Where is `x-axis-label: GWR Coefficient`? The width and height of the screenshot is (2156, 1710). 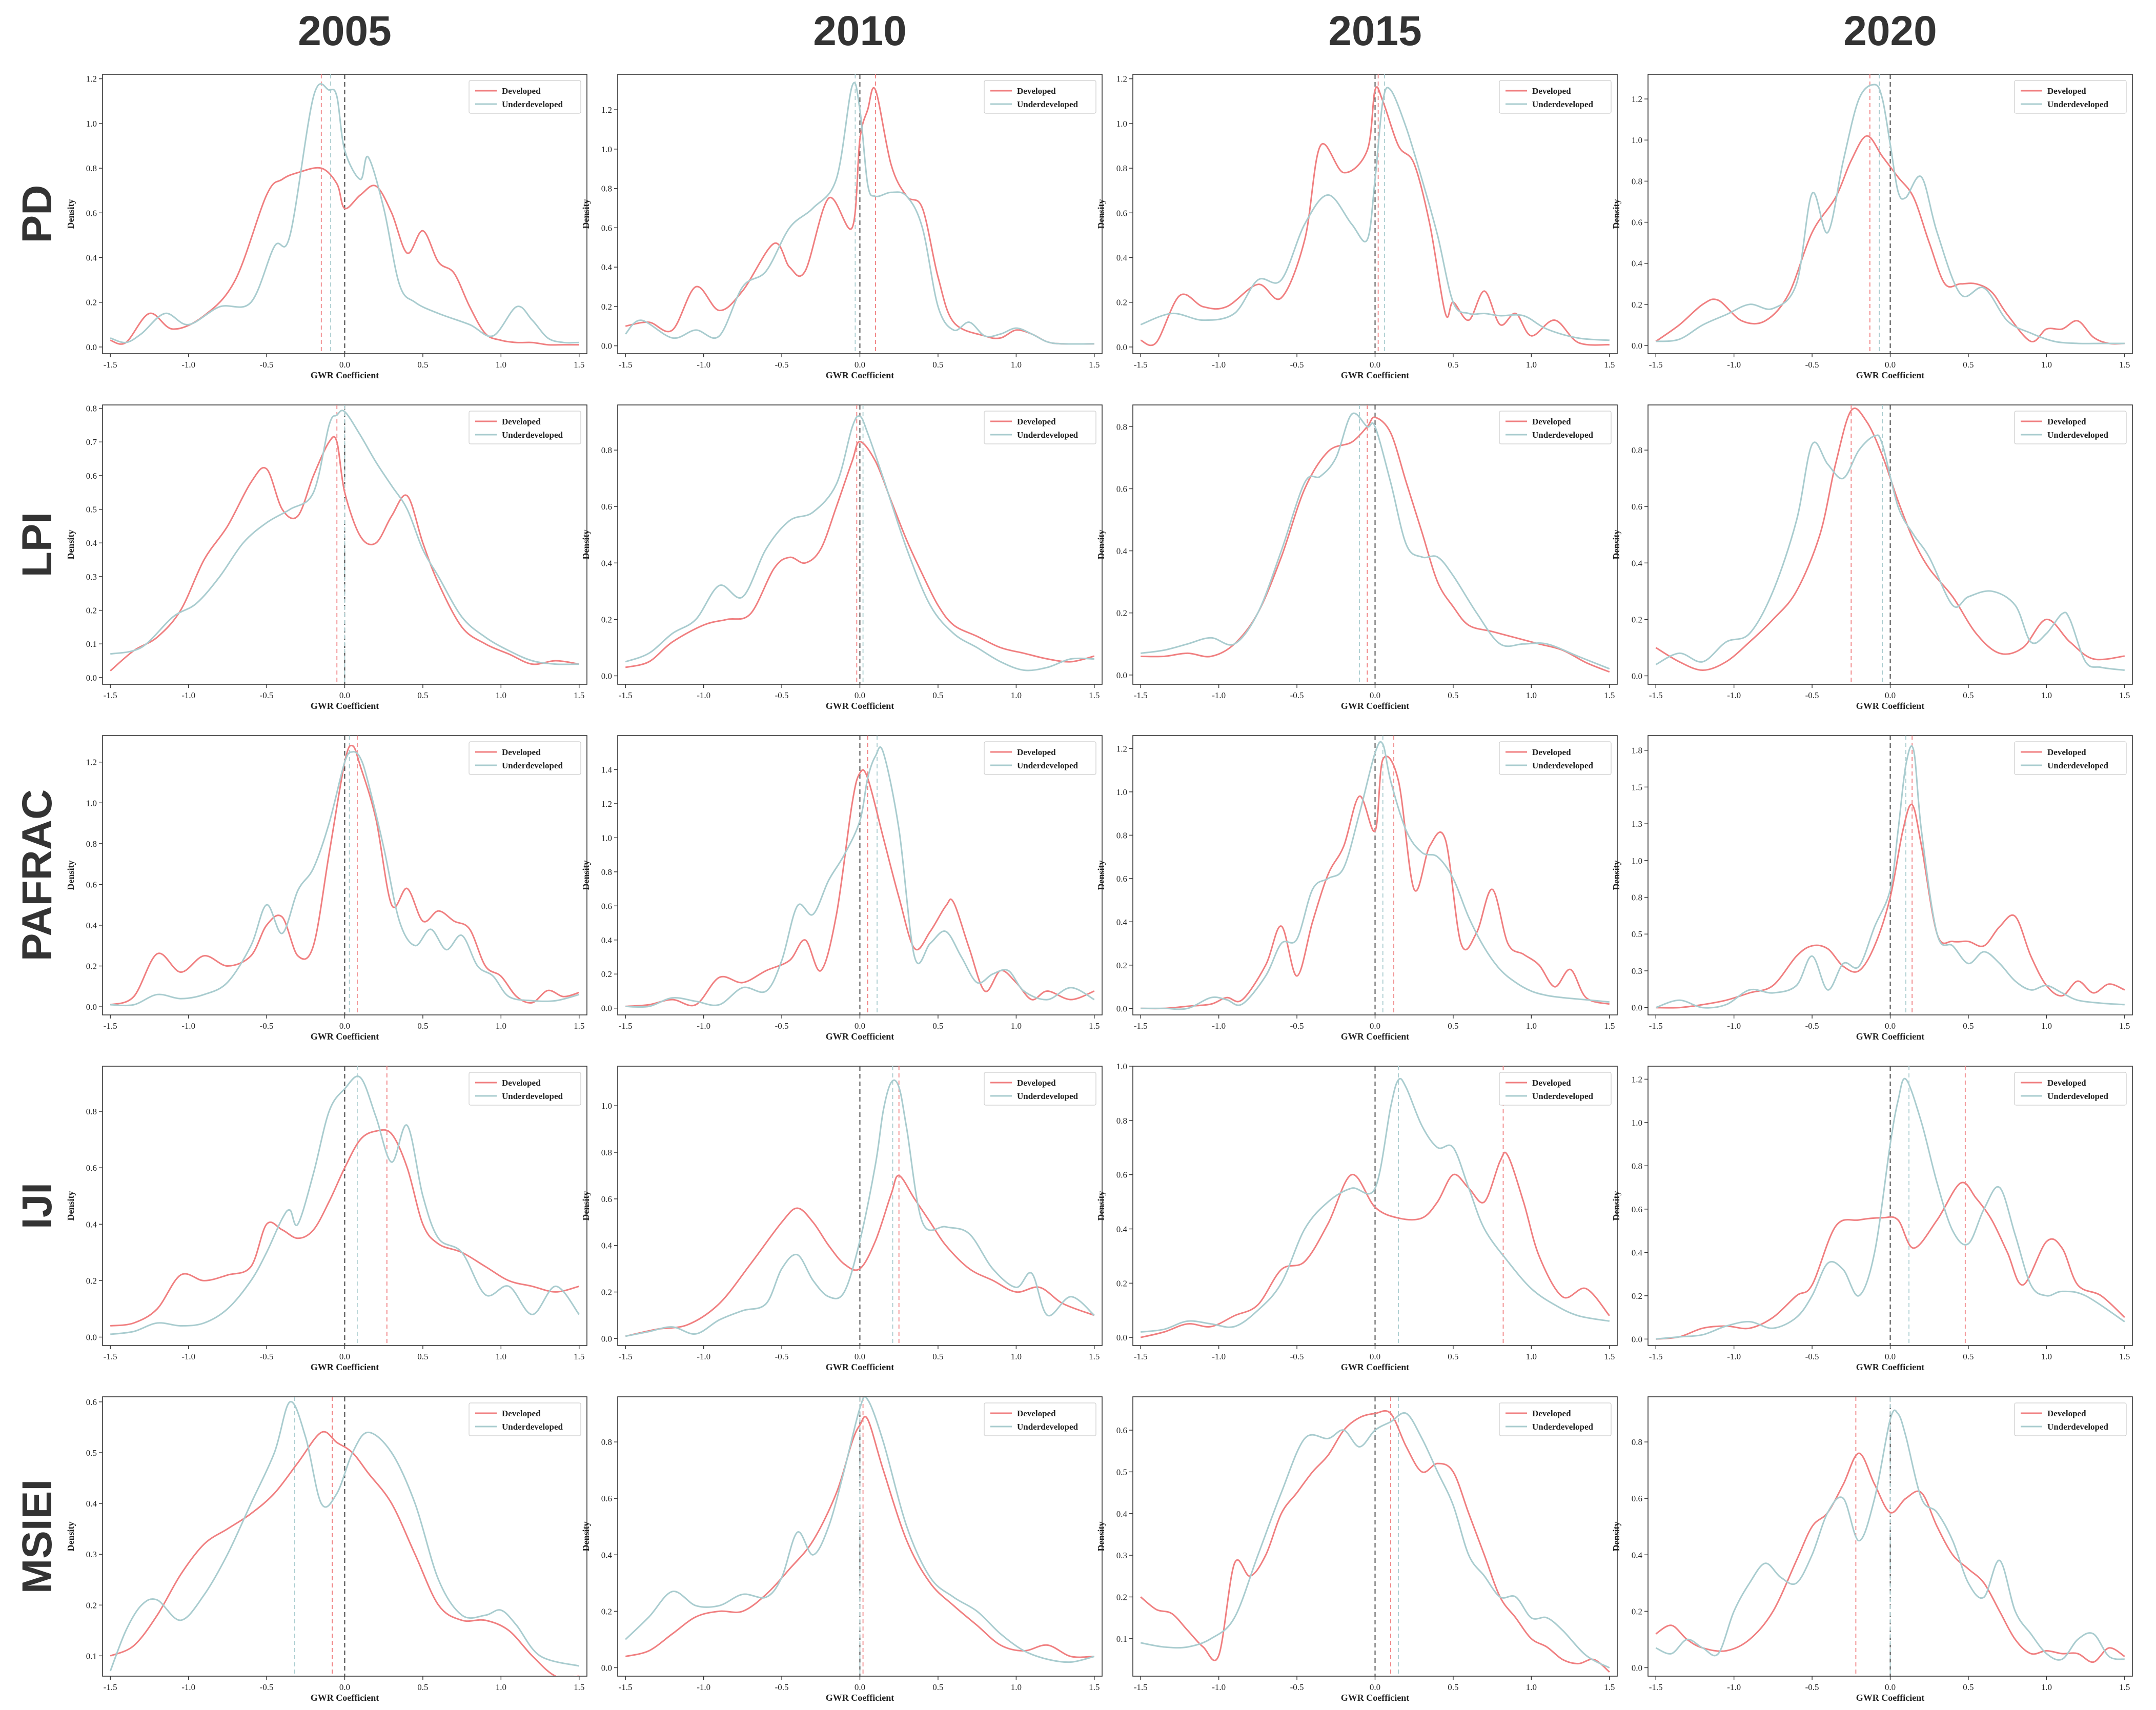 x-axis-label: GWR Coefficient is located at coordinates (860, 1037).